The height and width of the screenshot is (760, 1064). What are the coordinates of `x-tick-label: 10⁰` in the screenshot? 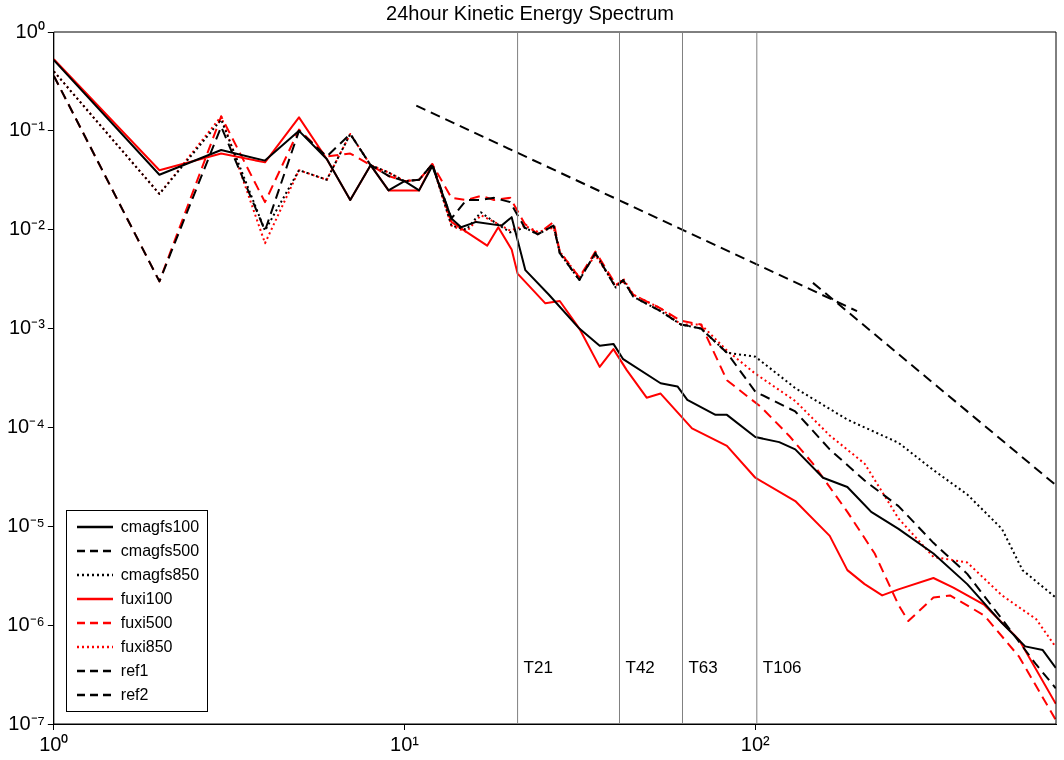 It's located at (54, 743).